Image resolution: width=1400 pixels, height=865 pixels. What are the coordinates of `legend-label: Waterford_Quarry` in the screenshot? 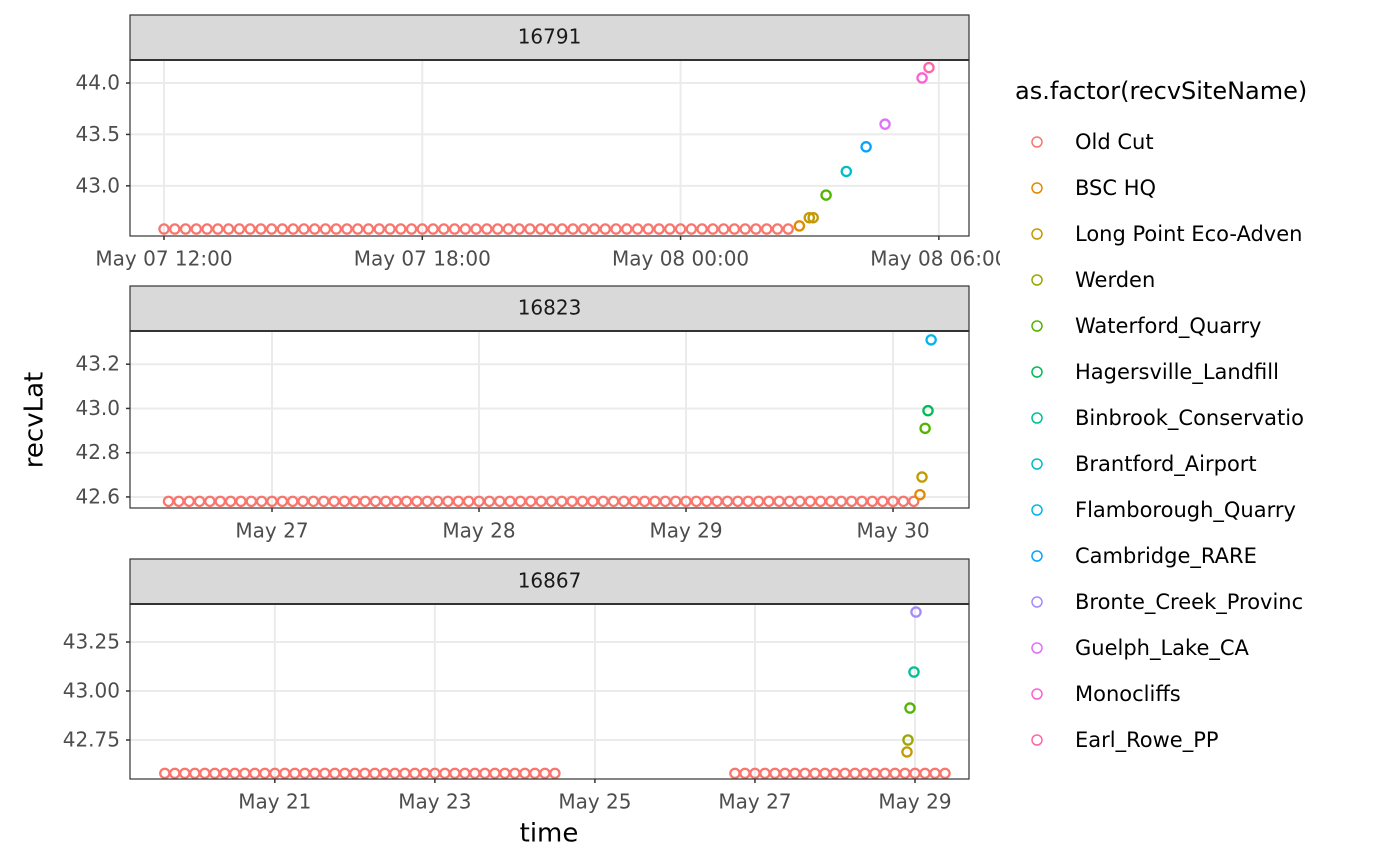 It's located at (1168, 326).